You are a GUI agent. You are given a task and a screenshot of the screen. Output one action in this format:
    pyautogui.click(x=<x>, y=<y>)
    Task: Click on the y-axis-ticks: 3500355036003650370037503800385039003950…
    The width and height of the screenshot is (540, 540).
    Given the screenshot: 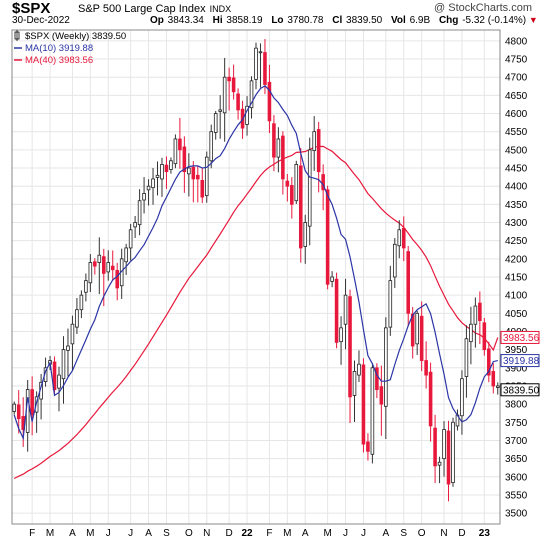 What is the action you would take?
    pyautogui.click(x=516, y=277)
    